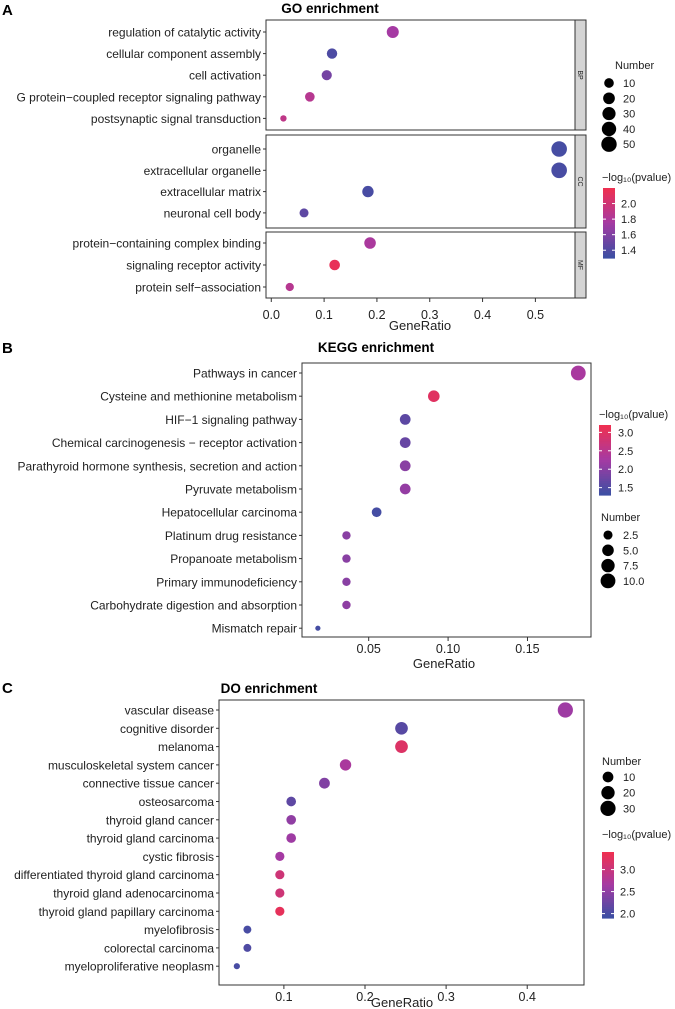 The height and width of the screenshot is (1009, 675). What do you see at coordinates (254, 629) in the screenshot?
I see `y-tick-label: Mismatch repair` at bounding box center [254, 629].